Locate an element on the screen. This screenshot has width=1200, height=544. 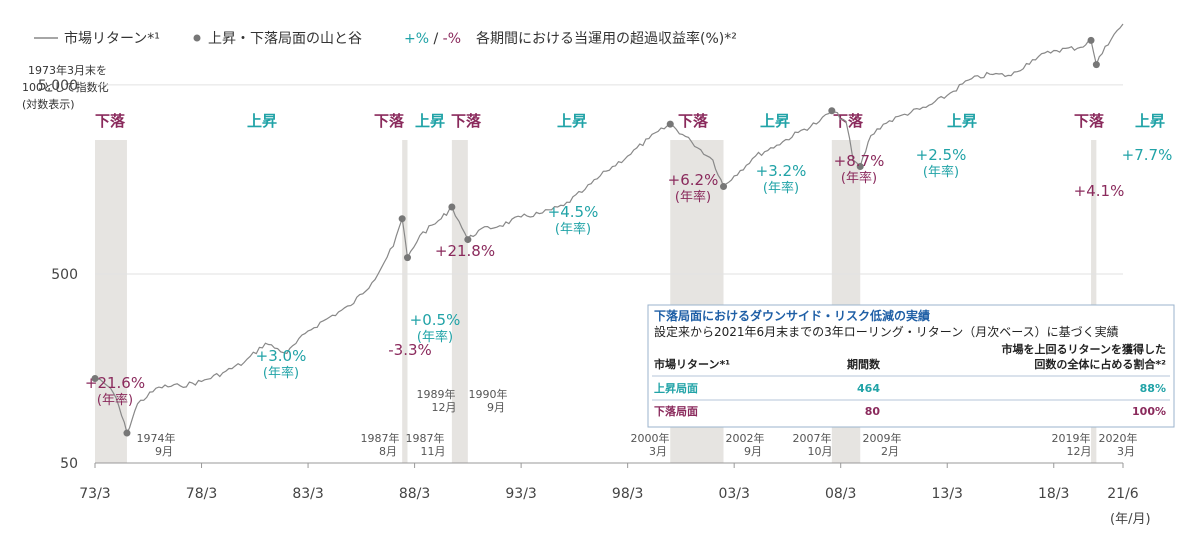
summary-table-header-market: 市場リターン*¹ is located at coordinates (692, 364).